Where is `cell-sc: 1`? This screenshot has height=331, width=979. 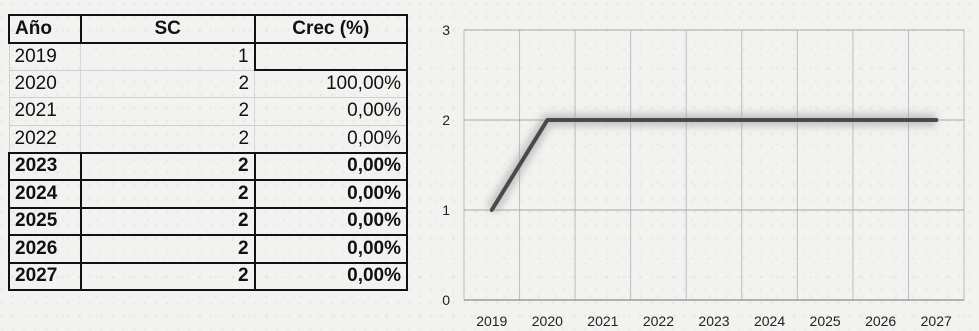 cell-sc: 1 is located at coordinates (168, 56).